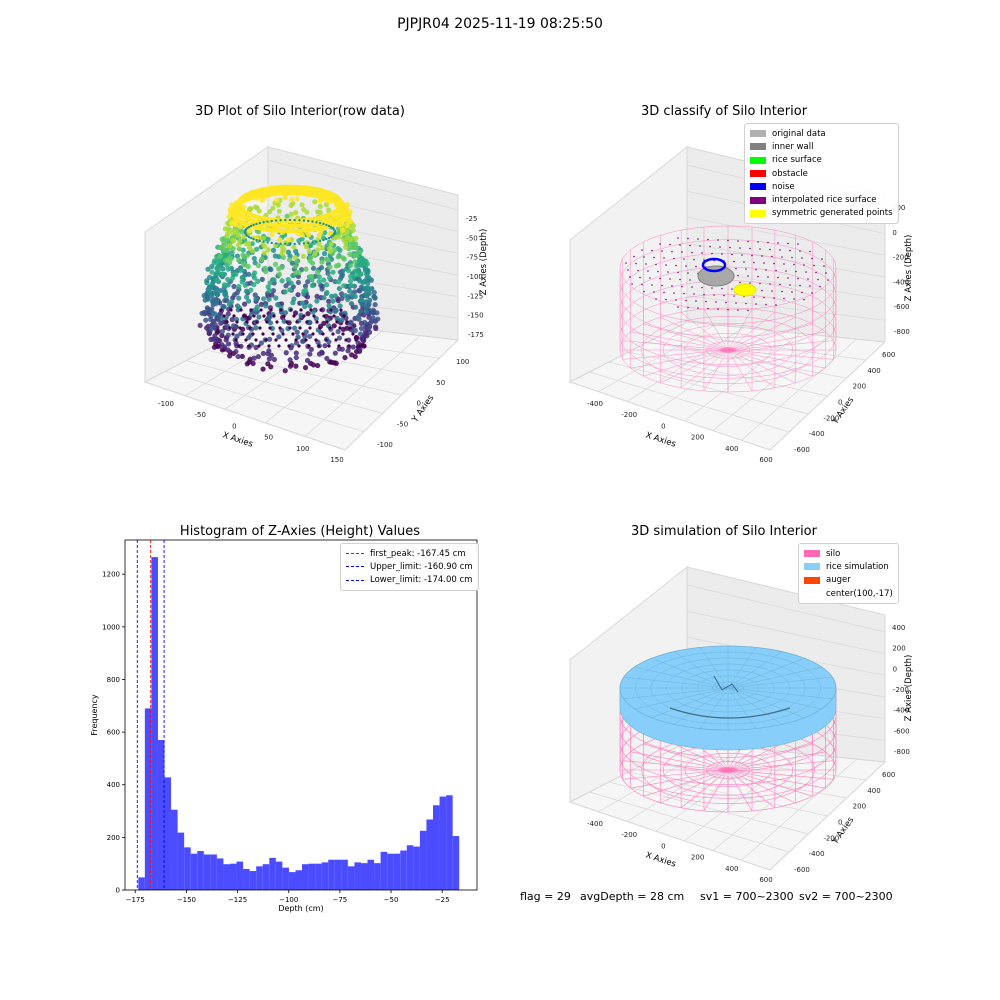 This screenshot has height=1000, width=1000. Describe the element at coordinates (898, 628) in the screenshot. I see `panel4-z-tick-label: 400` at that location.